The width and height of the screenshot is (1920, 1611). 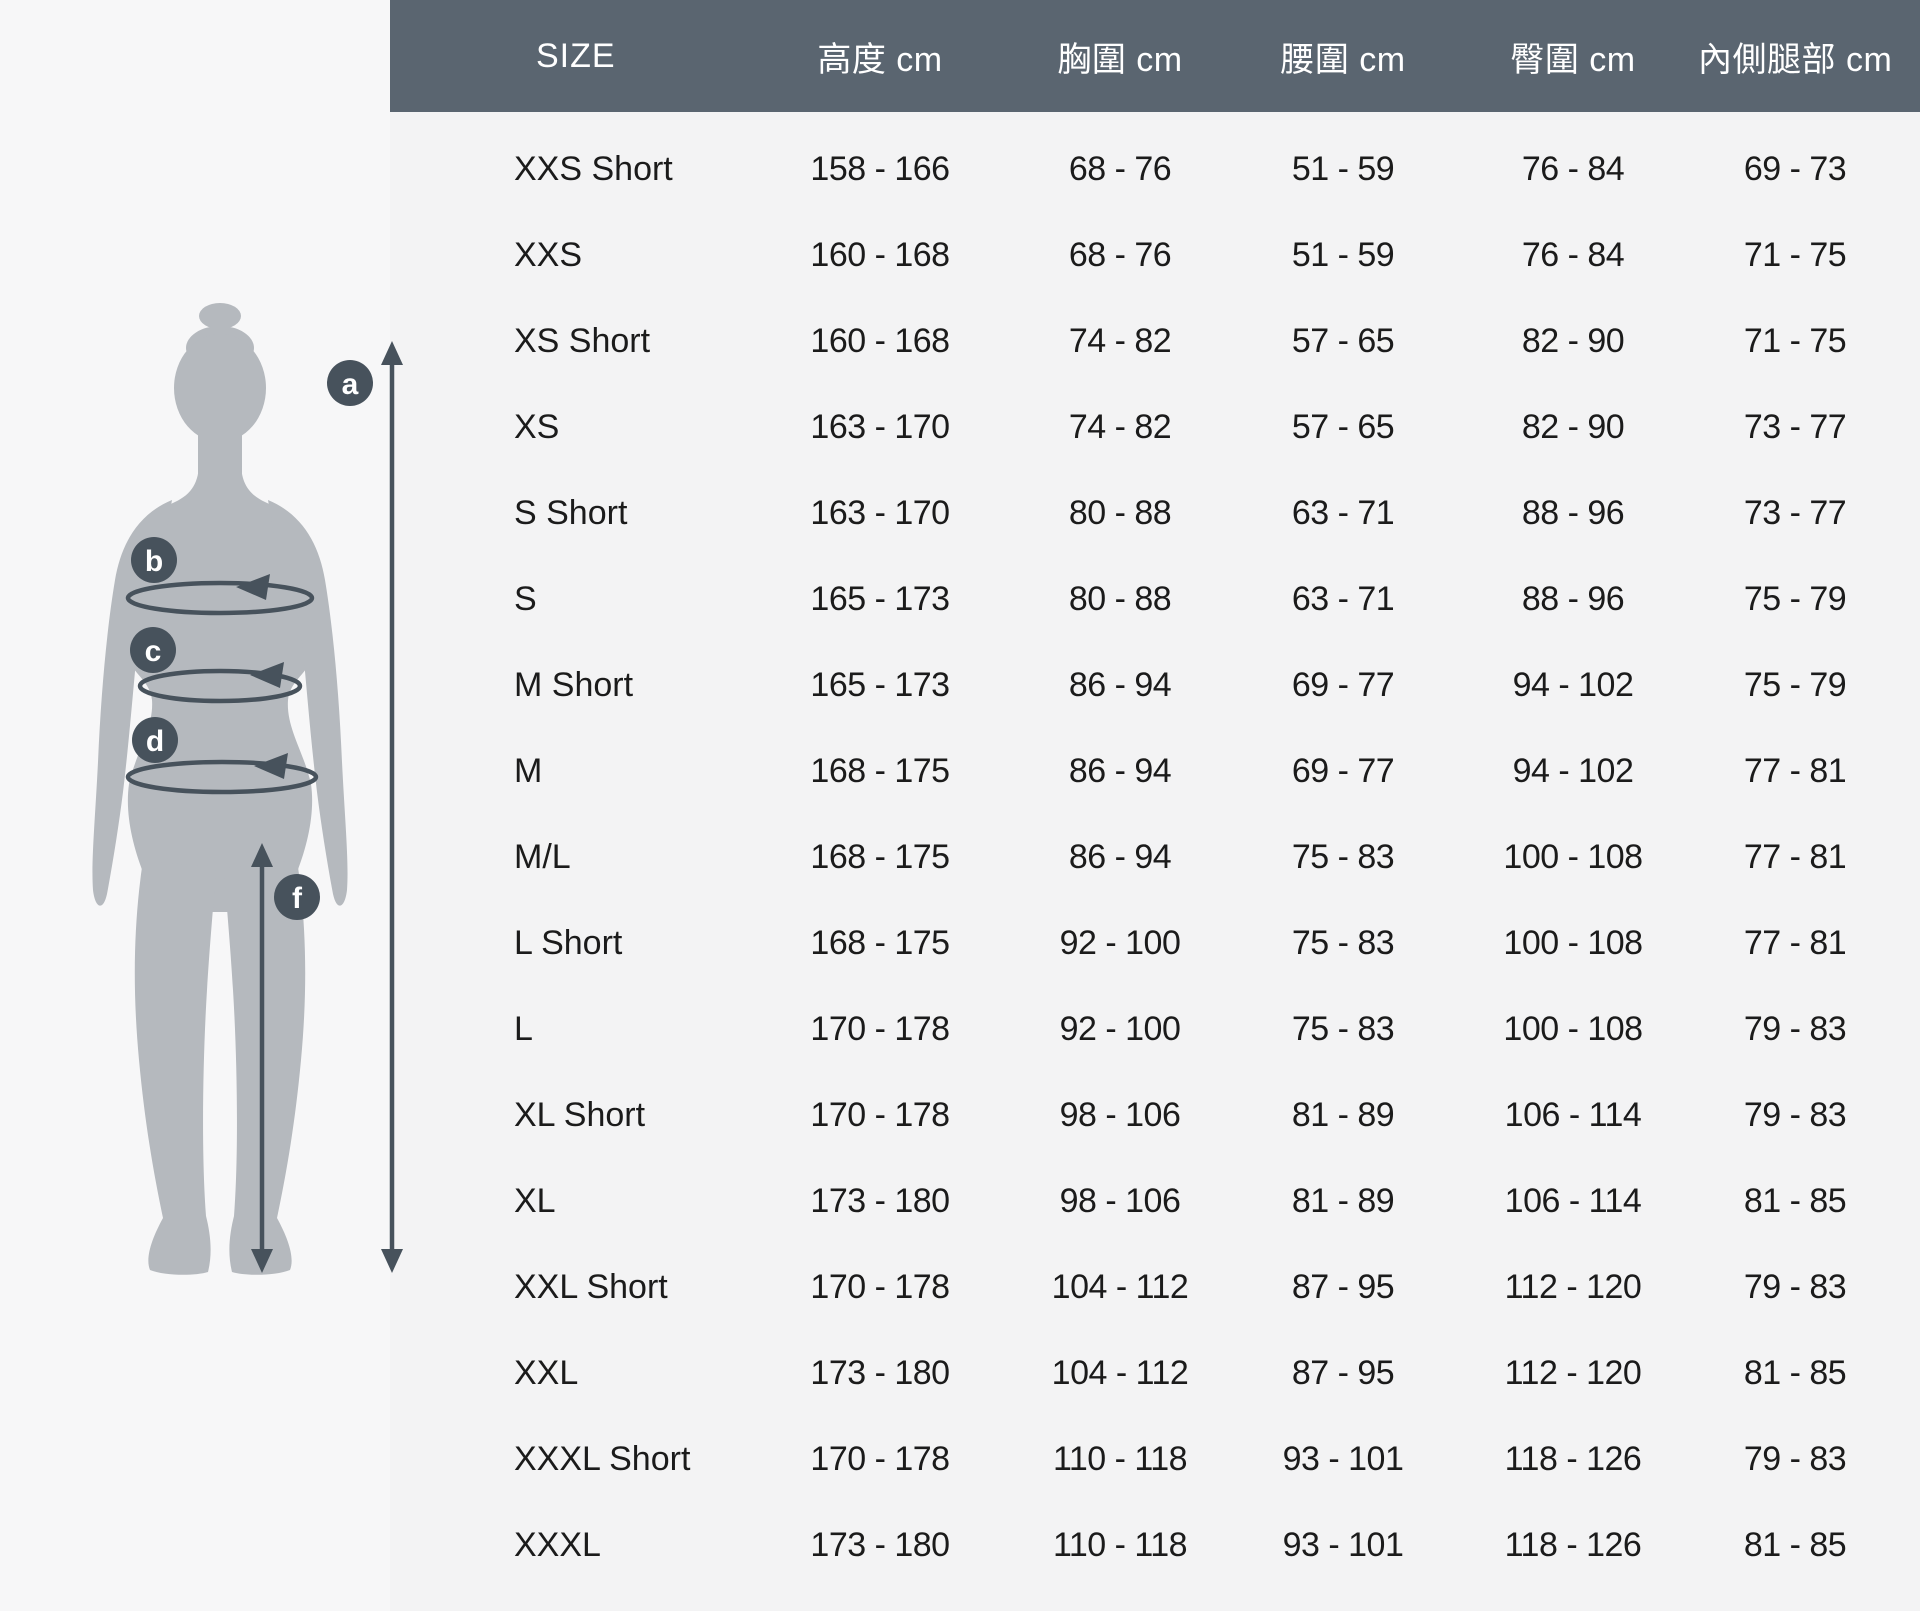 What do you see at coordinates (525, 598) in the screenshot?
I see `size-cell: S` at bounding box center [525, 598].